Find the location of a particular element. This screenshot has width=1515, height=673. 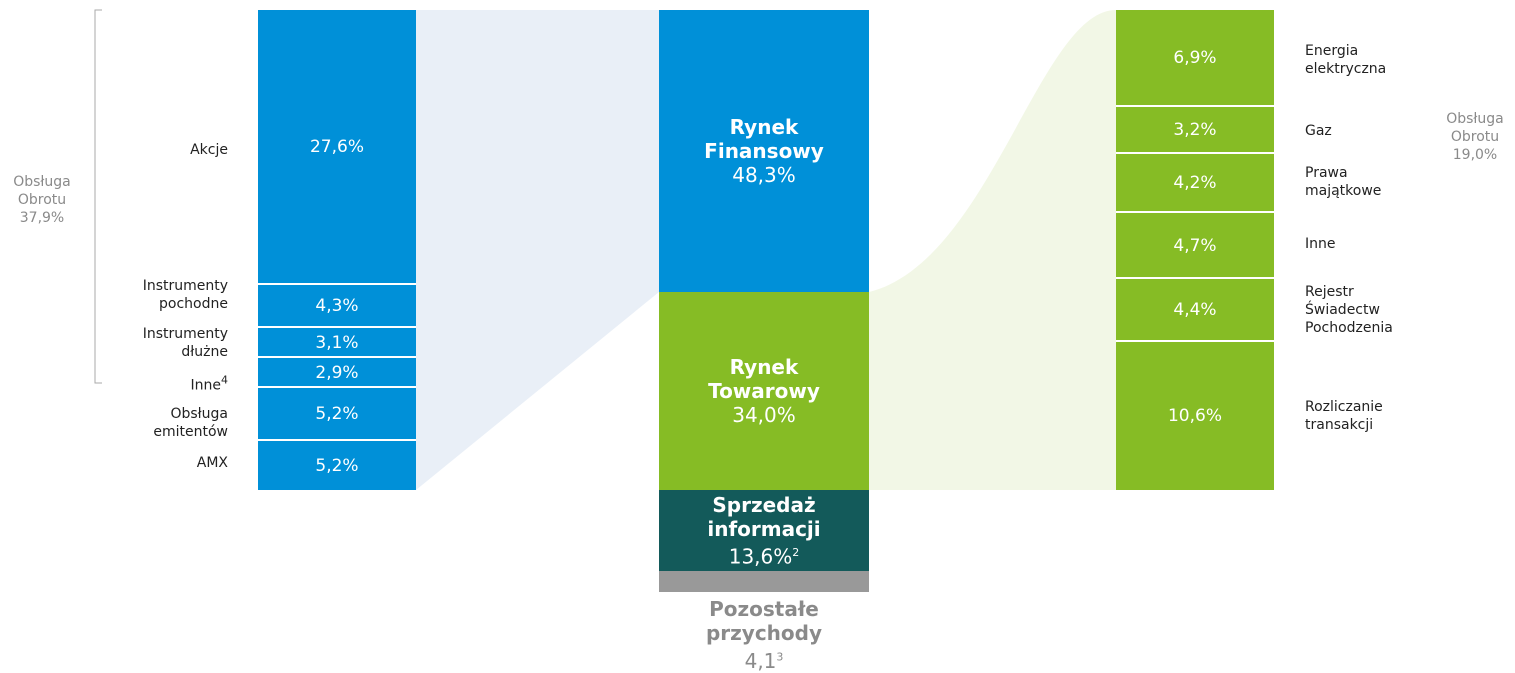

segment: 27,6% is located at coordinates (337, 147).